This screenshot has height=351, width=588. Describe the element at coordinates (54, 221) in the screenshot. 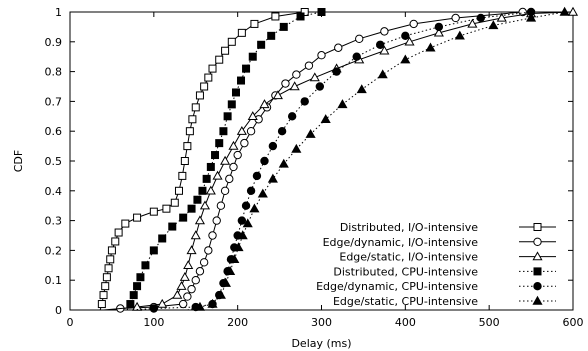

I see `y-tick-label: 0.3` at that location.